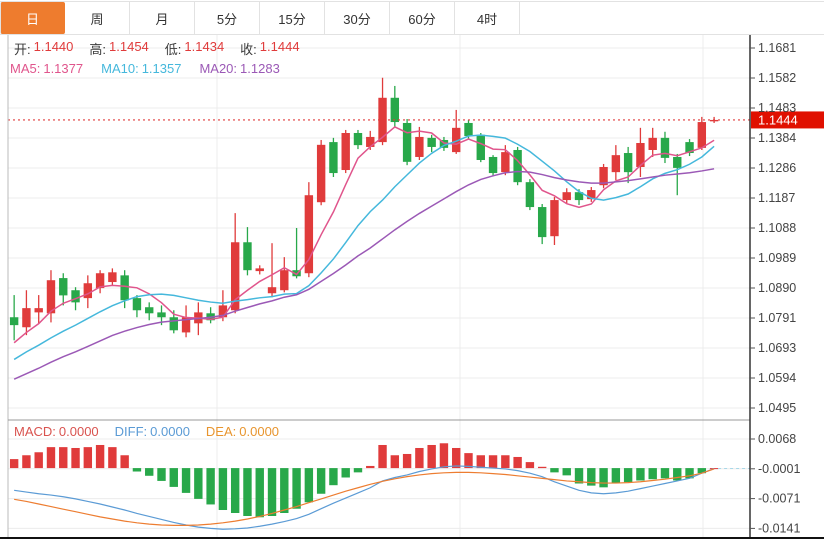 The image size is (824, 544). I want to click on ma-legend: MA5: 1.1377 MA10: 1.1357 MA20: 1.1283, so click(145, 68).